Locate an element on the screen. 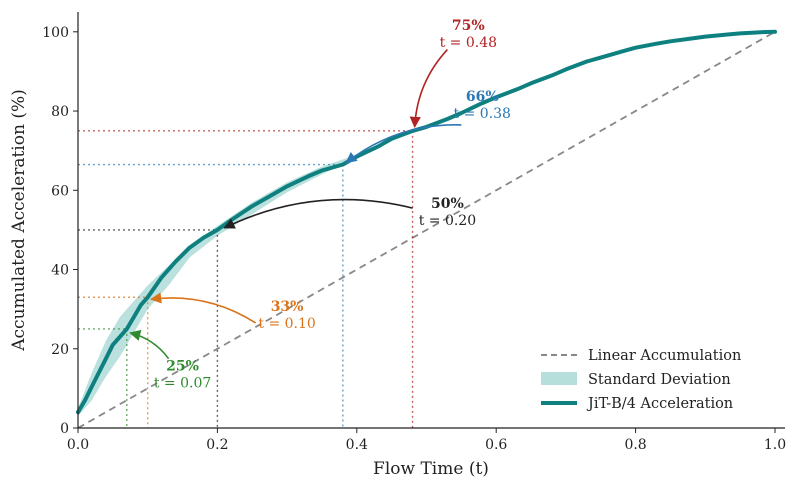 The height and width of the screenshot is (491, 800). y-ticks: 0 20 40 60 80 100 is located at coordinates (60, 231).